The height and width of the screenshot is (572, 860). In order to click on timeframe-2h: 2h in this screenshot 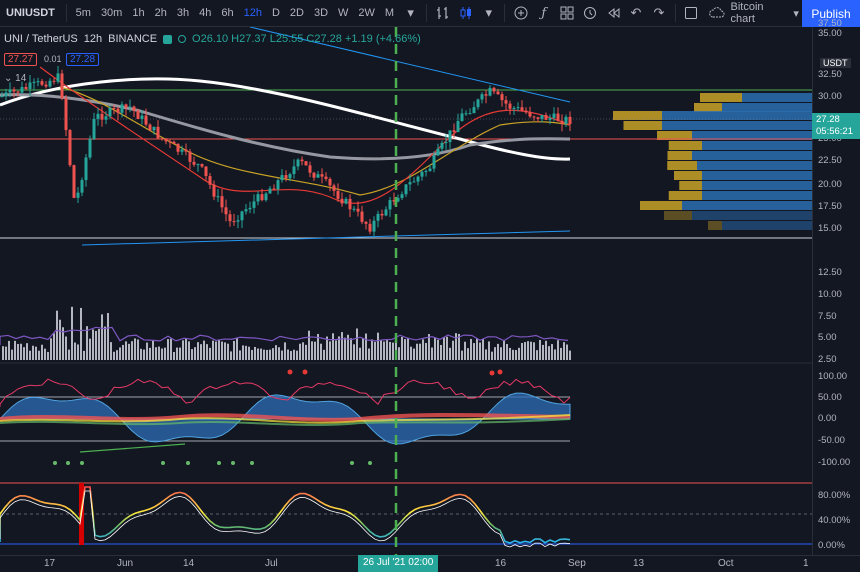, I will do `click(160, 13)`.